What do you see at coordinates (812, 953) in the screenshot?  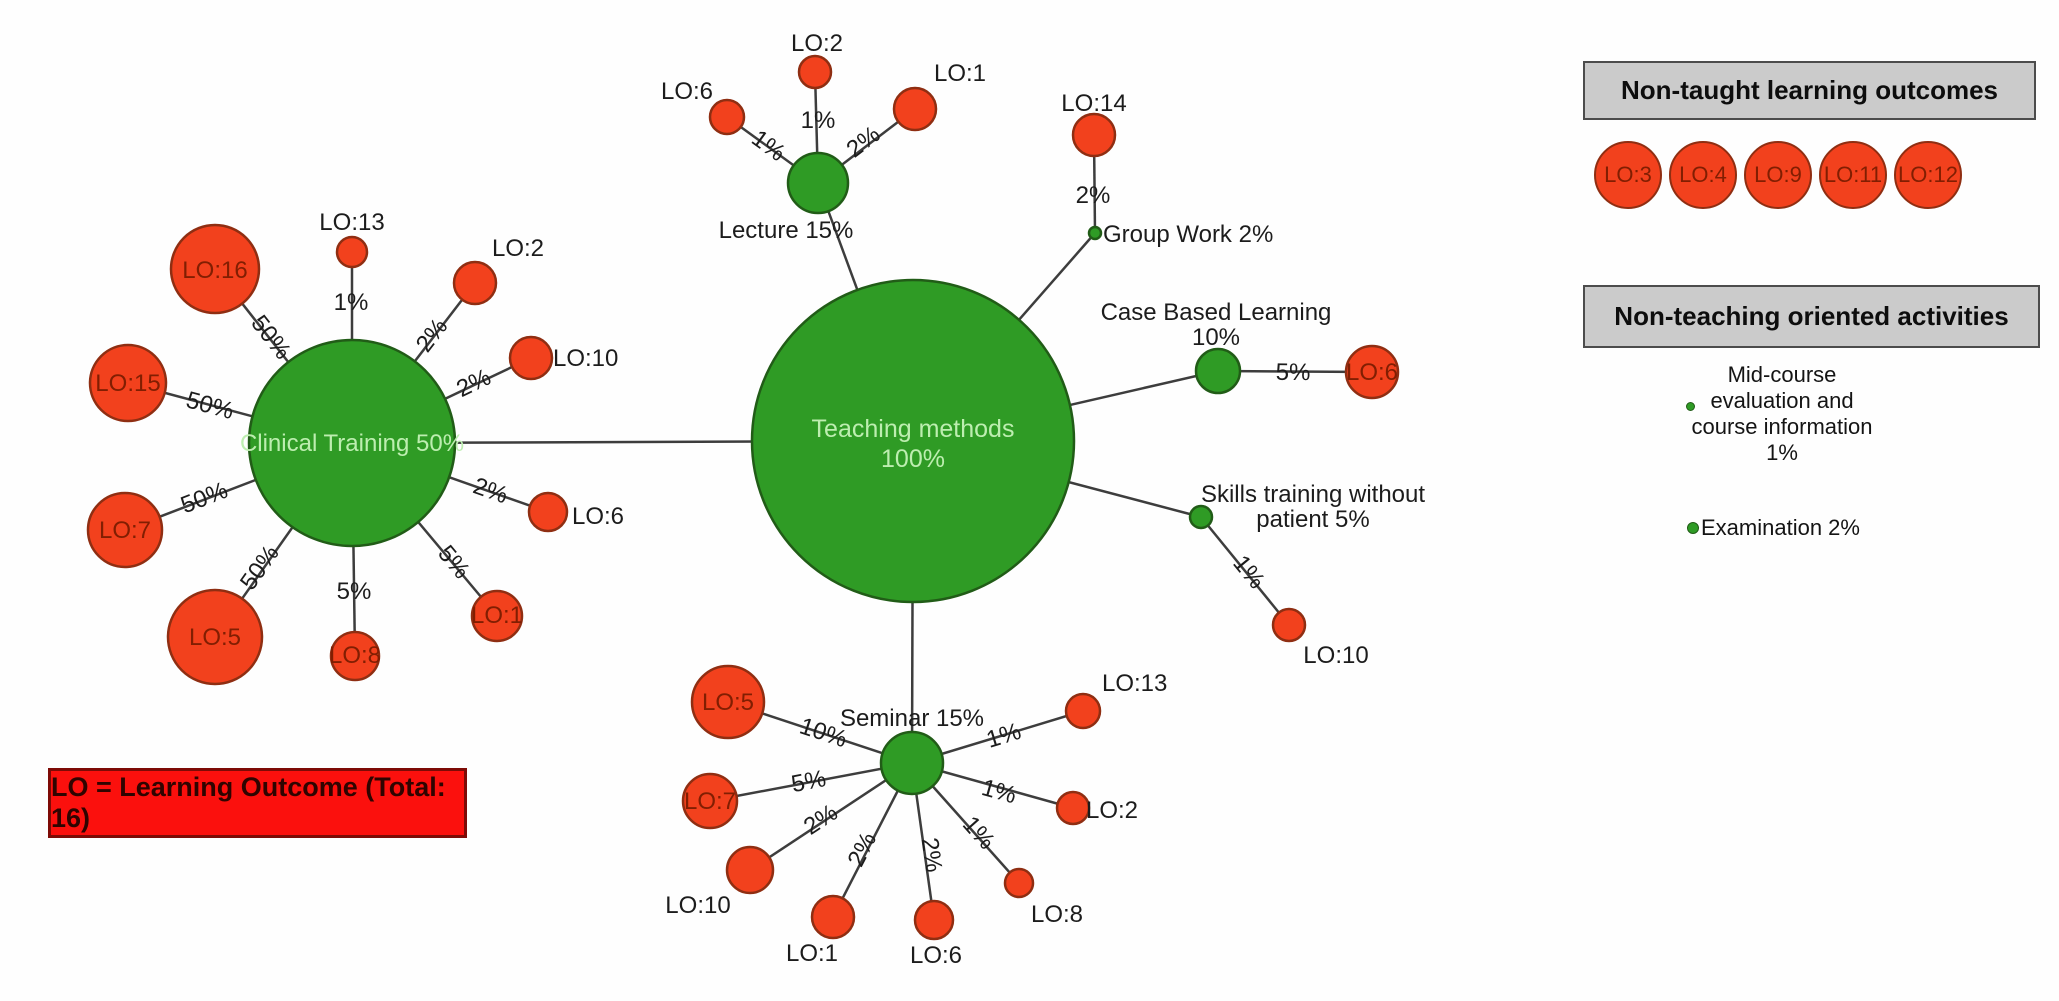 I see `label-m1: LO:1` at bounding box center [812, 953].